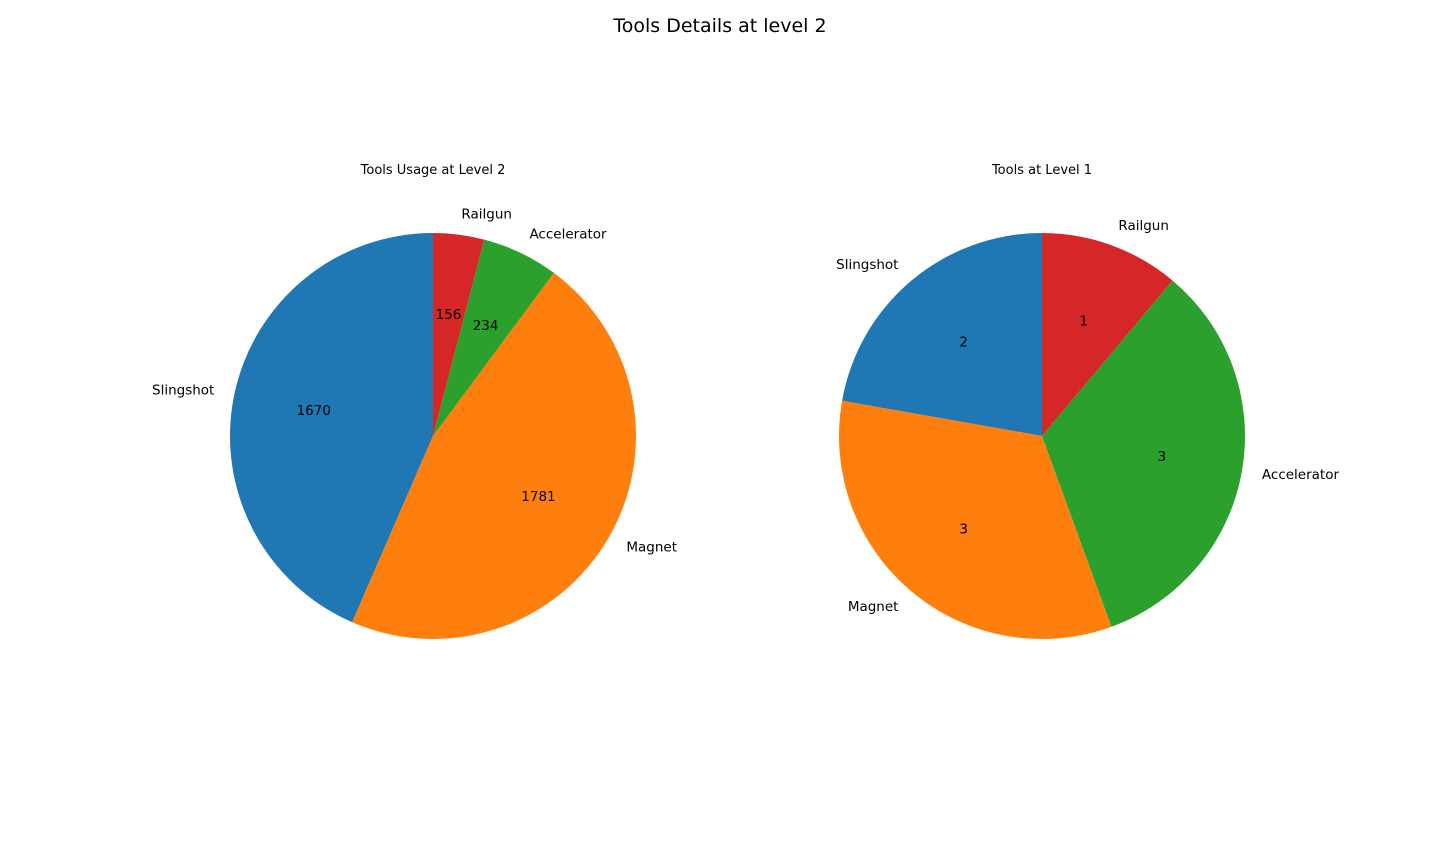 The image size is (1440, 864). Describe the element at coordinates (1041, 170) in the screenshot. I see `pie-title-tools-level-1: Tools at Level 1` at that location.